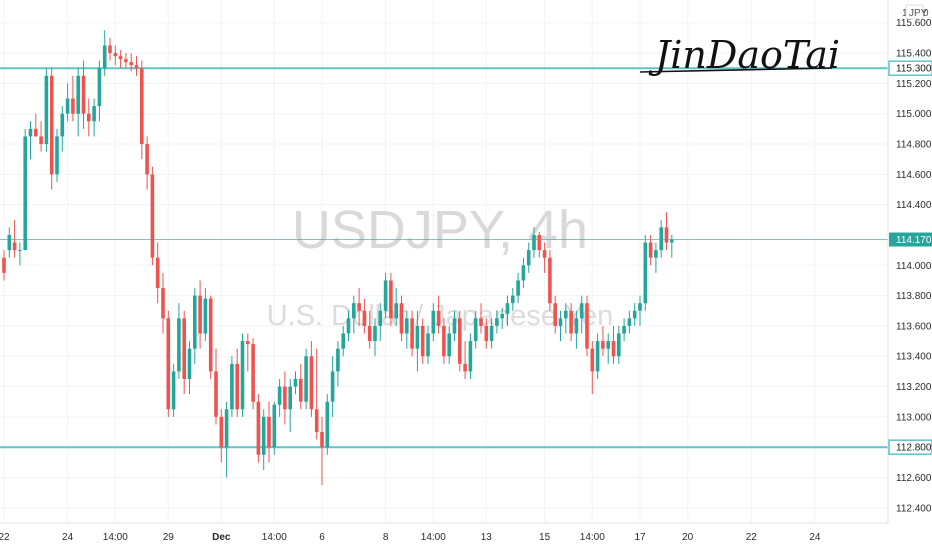 The image size is (932, 555). What do you see at coordinates (915, 12) in the screenshot?
I see `currency-badge: 1 JPY 0` at bounding box center [915, 12].